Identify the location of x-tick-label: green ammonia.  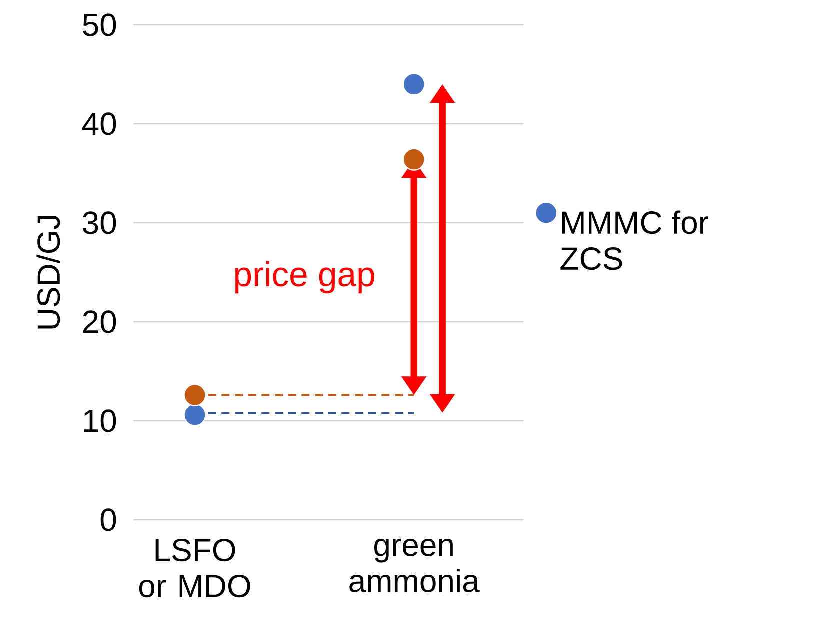
(415, 565).